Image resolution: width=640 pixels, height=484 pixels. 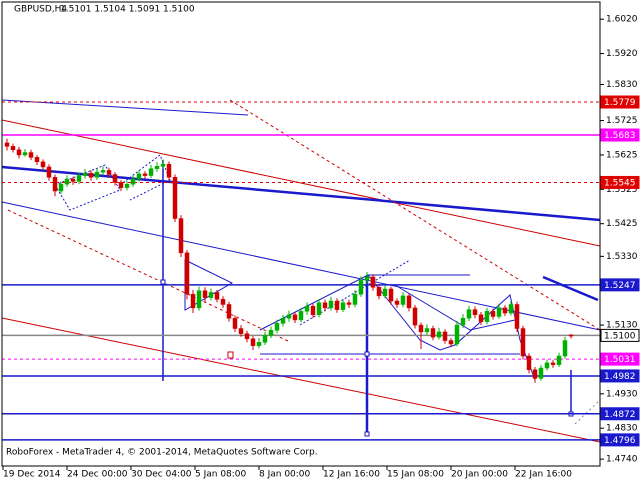 What do you see at coordinates (221, 475) in the screenshot?
I see `x-tick-label: 5 Jan 08:00` at bounding box center [221, 475].